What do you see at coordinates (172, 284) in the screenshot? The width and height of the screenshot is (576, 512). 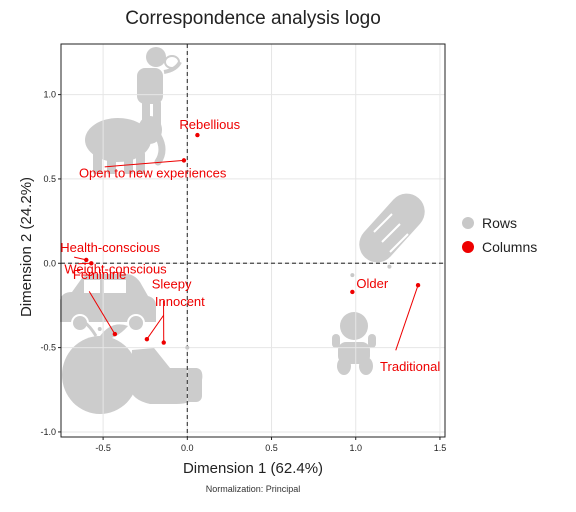 I see `column-label: Sleepy` at bounding box center [172, 284].